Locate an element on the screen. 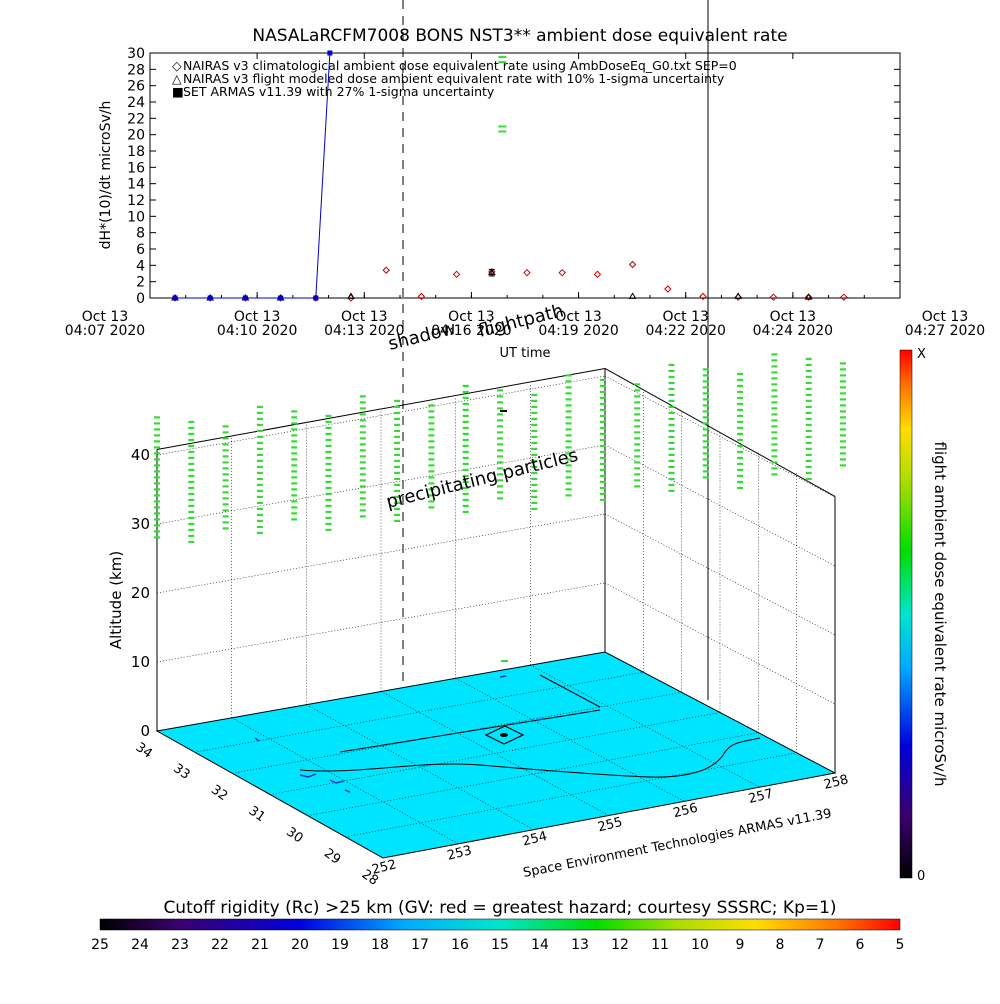  latitude-tick-label: 32 is located at coordinates (219, 793).